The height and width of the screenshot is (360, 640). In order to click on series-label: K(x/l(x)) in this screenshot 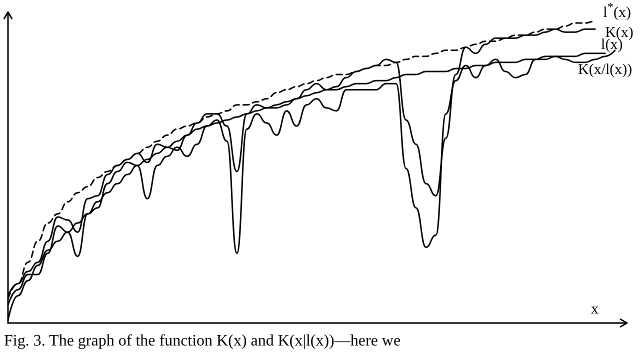, I will do `click(605, 70)`.